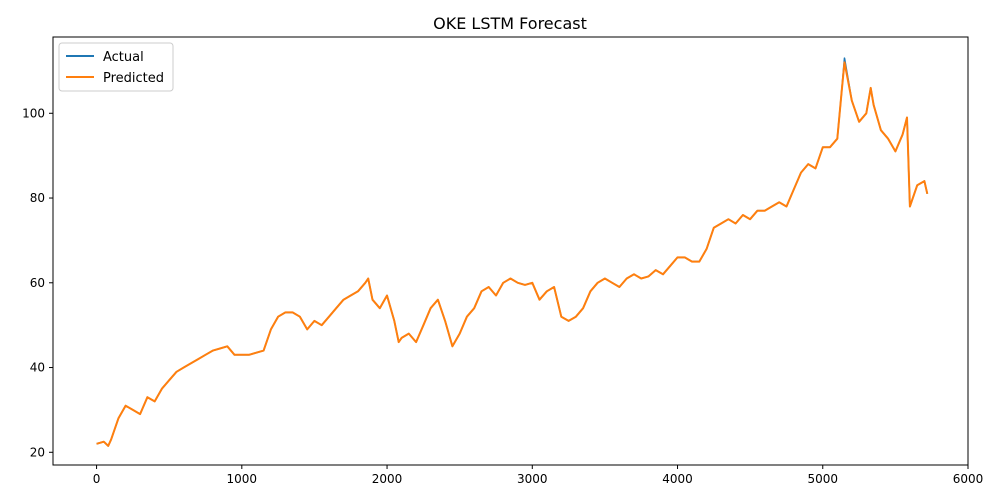 This screenshot has height=500, width=1000. What do you see at coordinates (116, 67) in the screenshot?
I see `legend: Actual Predicted` at bounding box center [116, 67].